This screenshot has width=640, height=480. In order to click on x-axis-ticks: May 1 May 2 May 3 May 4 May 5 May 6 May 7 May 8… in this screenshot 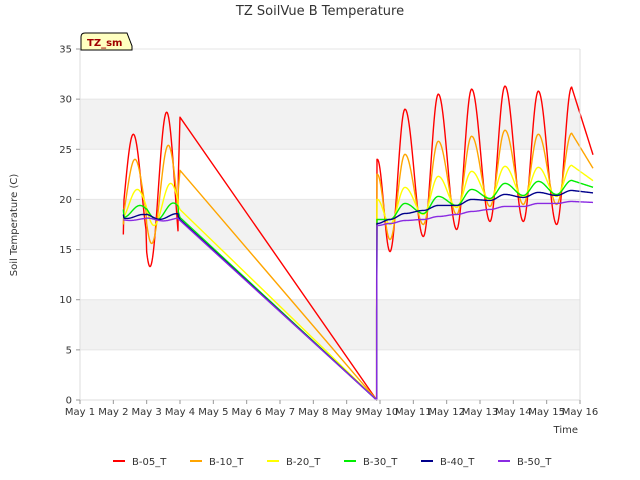, I will do `click(331, 409)`.